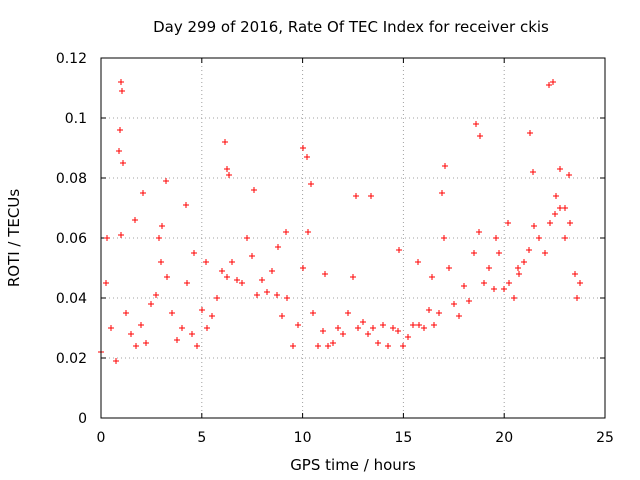  I want to click on x-tick-label: 20, so click(504, 438).